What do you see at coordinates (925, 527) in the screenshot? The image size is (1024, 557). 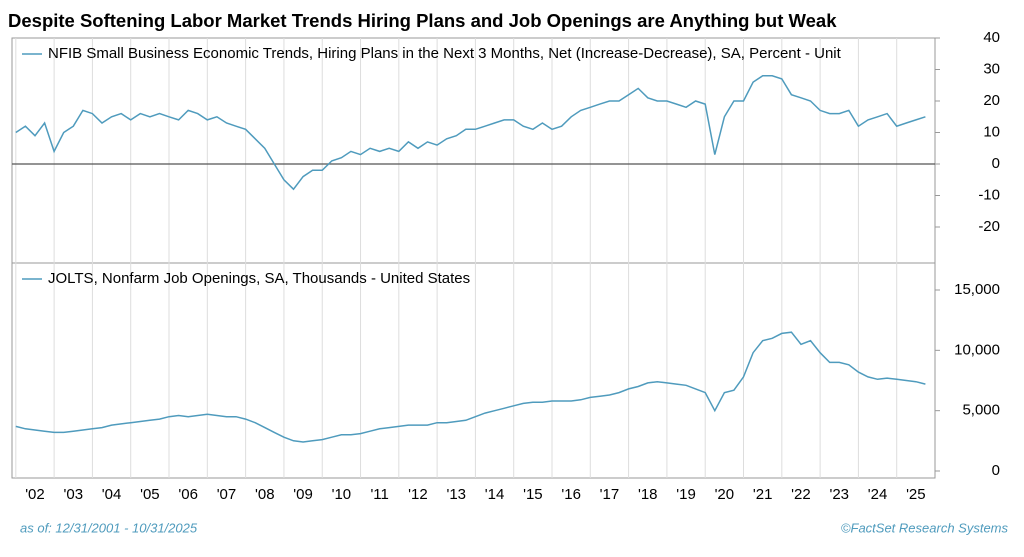 I see `source: ©FactSet Research Systems` at bounding box center [925, 527].